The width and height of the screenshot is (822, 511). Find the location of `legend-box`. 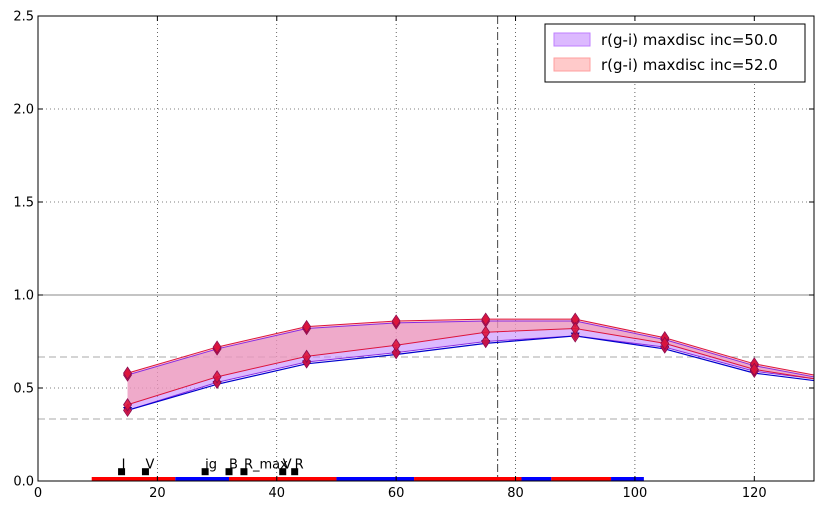

legend-box is located at coordinates (675, 53).